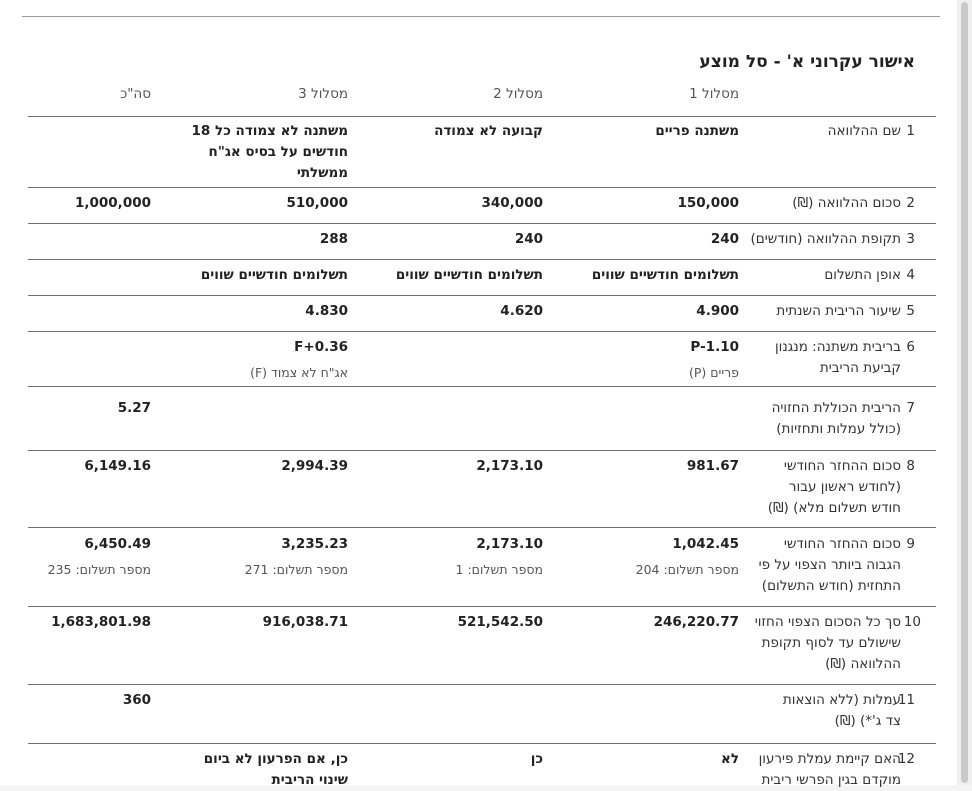 Image resolution: width=972 pixels, height=791 pixels. Describe the element at coordinates (910, 131) in the screenshot. I see `row-number: 1` at that location.